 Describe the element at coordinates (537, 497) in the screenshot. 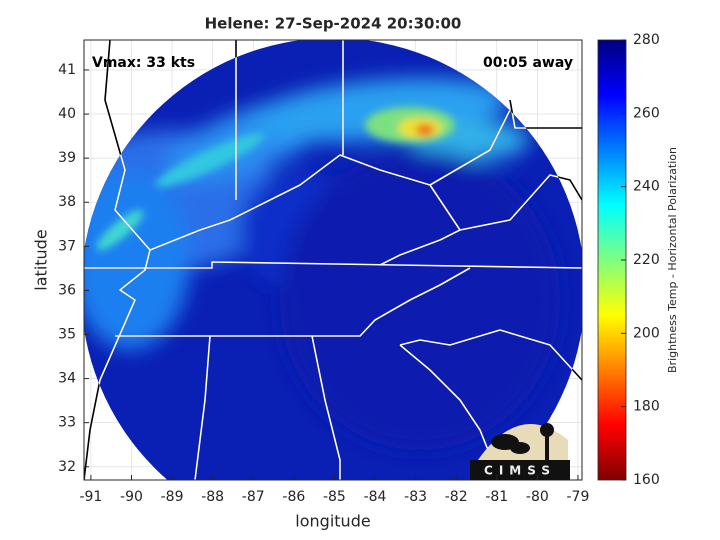

I see `x-tick-label: -80` at that location.